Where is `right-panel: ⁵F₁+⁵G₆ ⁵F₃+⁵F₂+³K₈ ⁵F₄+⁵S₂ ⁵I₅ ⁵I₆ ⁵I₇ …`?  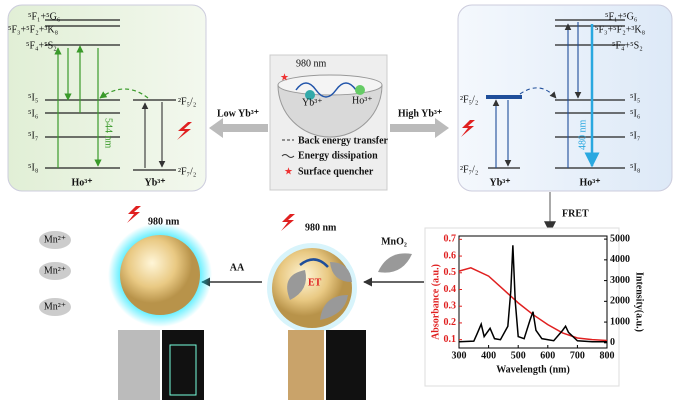
right-panel: ⁵F₁+⁵G₆ ⁵F₃+⁵F₂+³K₈ ⁵F₄+⁵S₂ ⁵I₅ ⁵I₆ ⁵I₇ … is located at coordinates (565, 98).